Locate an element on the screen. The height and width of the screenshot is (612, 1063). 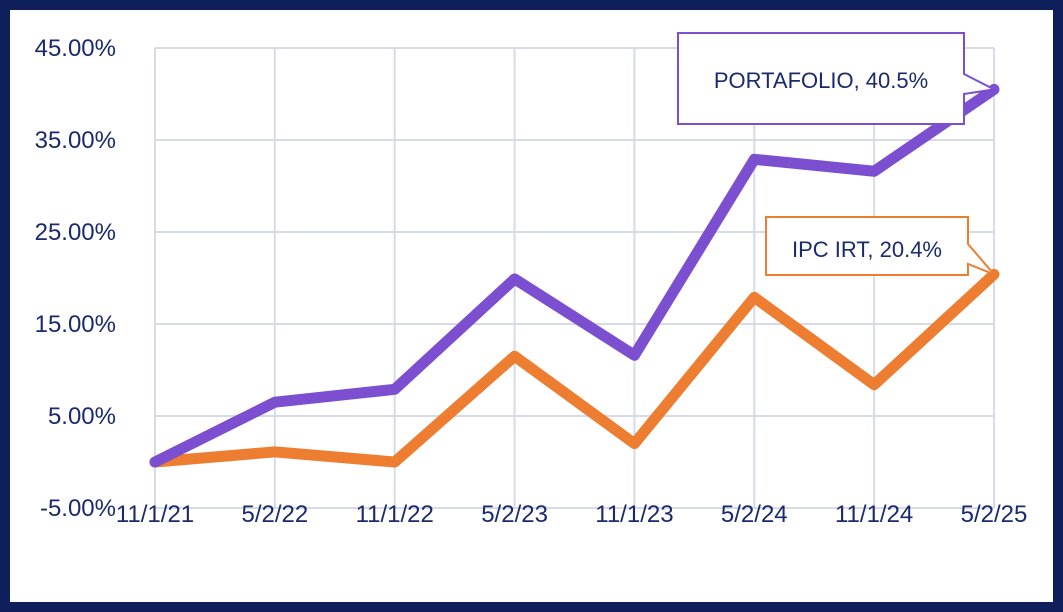
y-tick-label: 45.00% is located at coordinates (75, 48).